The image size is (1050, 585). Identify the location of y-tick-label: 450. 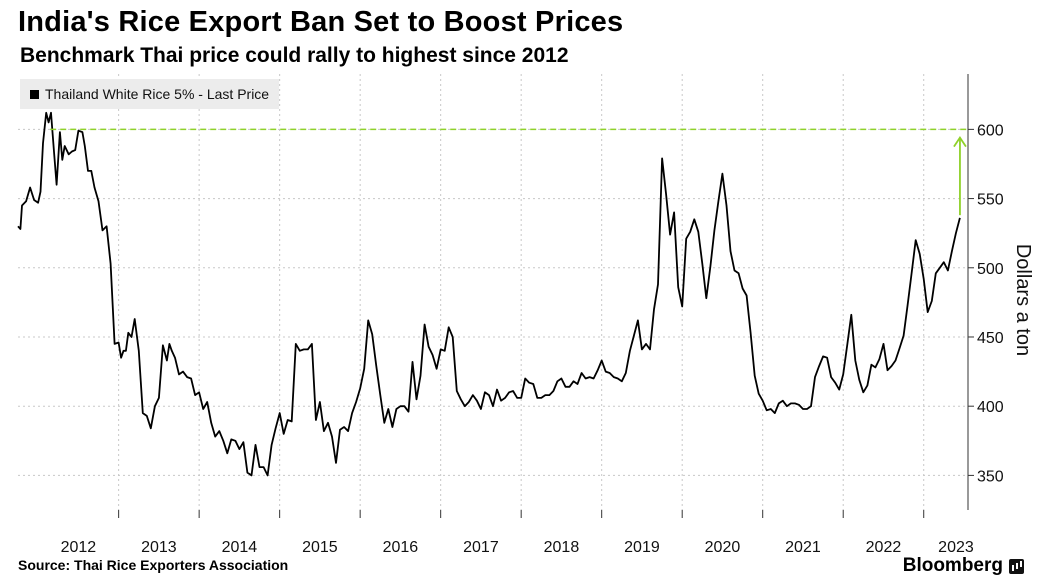
(990, 338).